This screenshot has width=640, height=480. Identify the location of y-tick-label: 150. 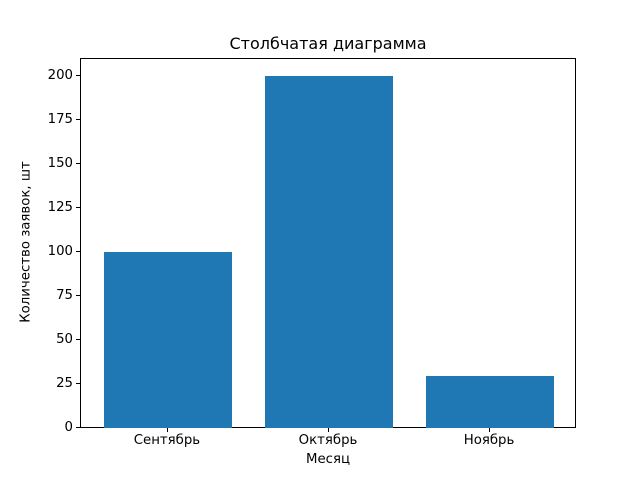
(60, 163).